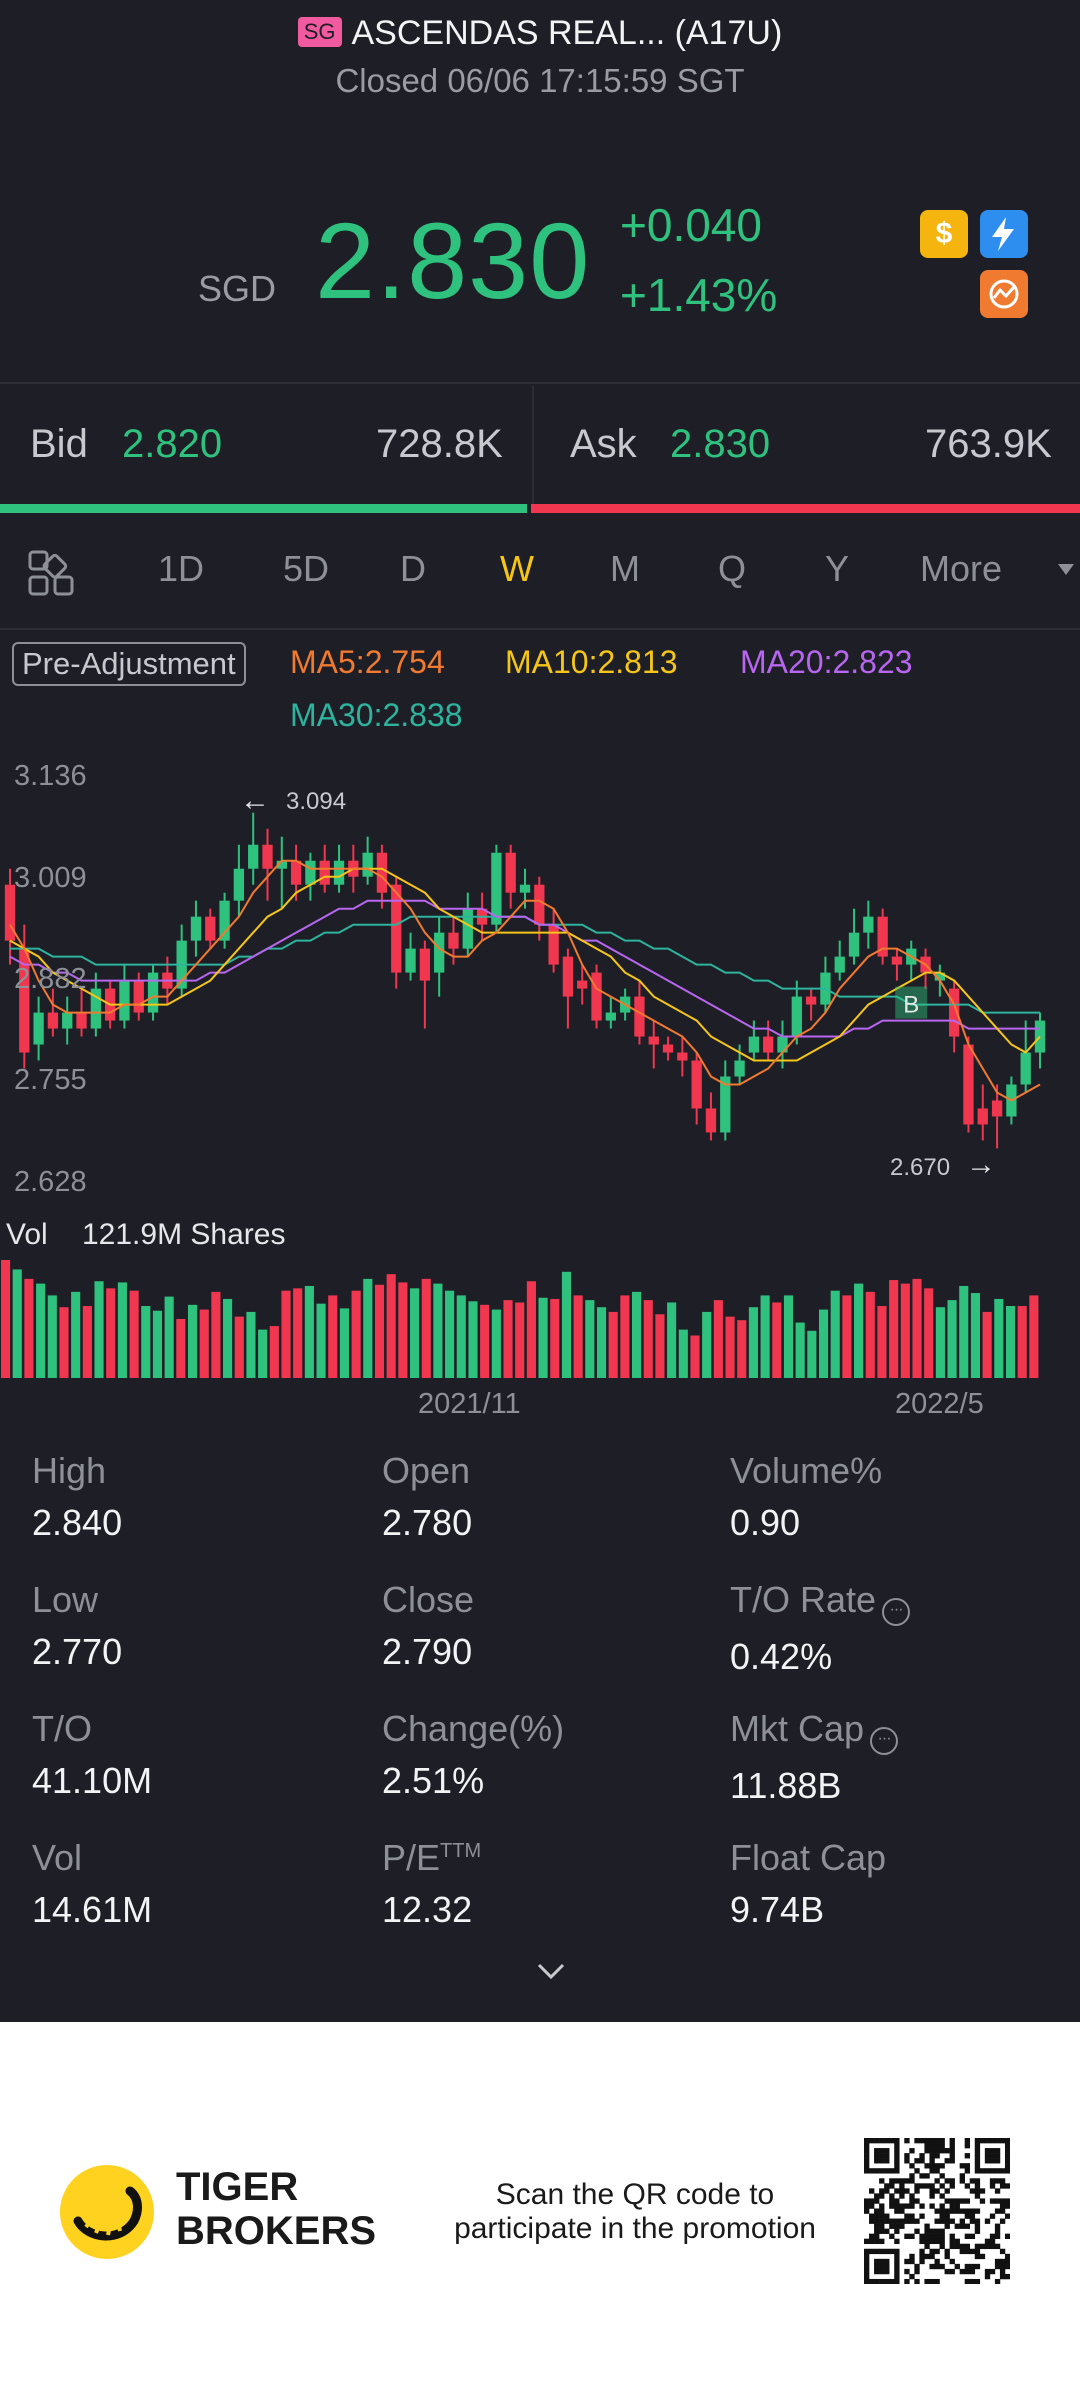 The width and height of the screenshot is (1080, 2402). What do you see at coordinates (461, 1851) in the screenshot?
I see `stat-label-sup: TTM` at bounding box center [461, 1851].